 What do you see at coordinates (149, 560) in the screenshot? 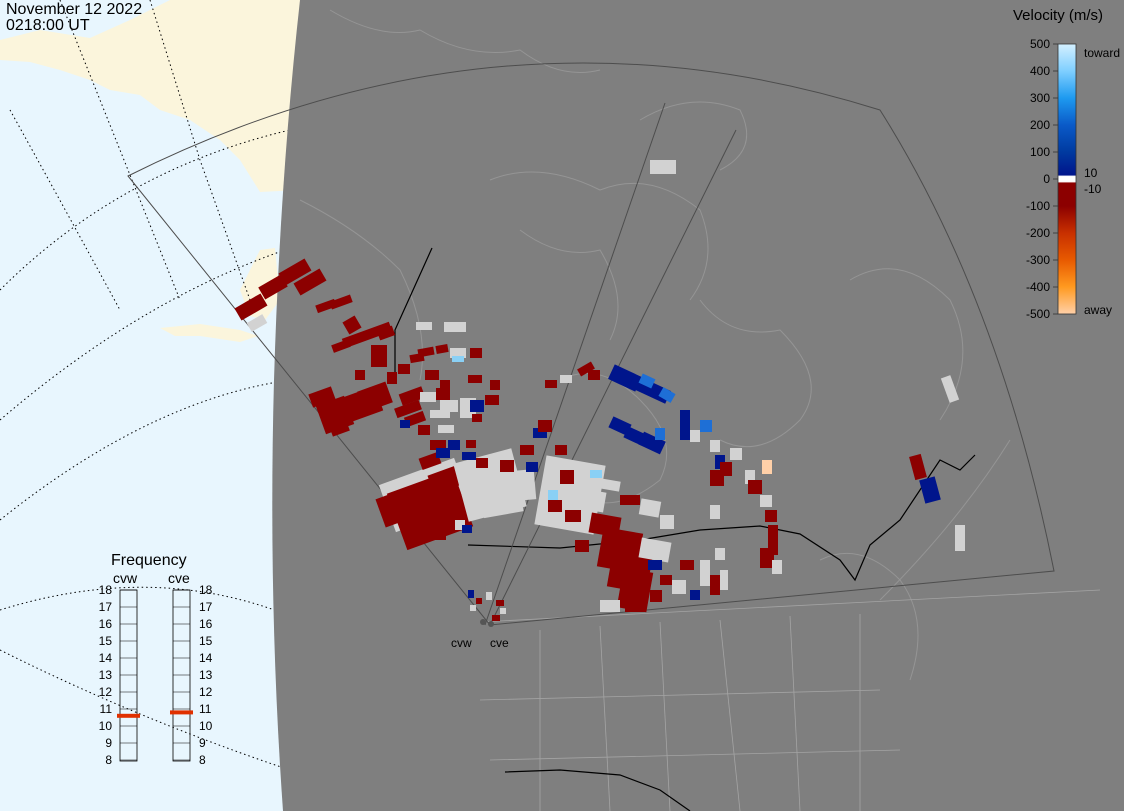
I see `frequency-title: Frequency` at bounding box center [149, 560].